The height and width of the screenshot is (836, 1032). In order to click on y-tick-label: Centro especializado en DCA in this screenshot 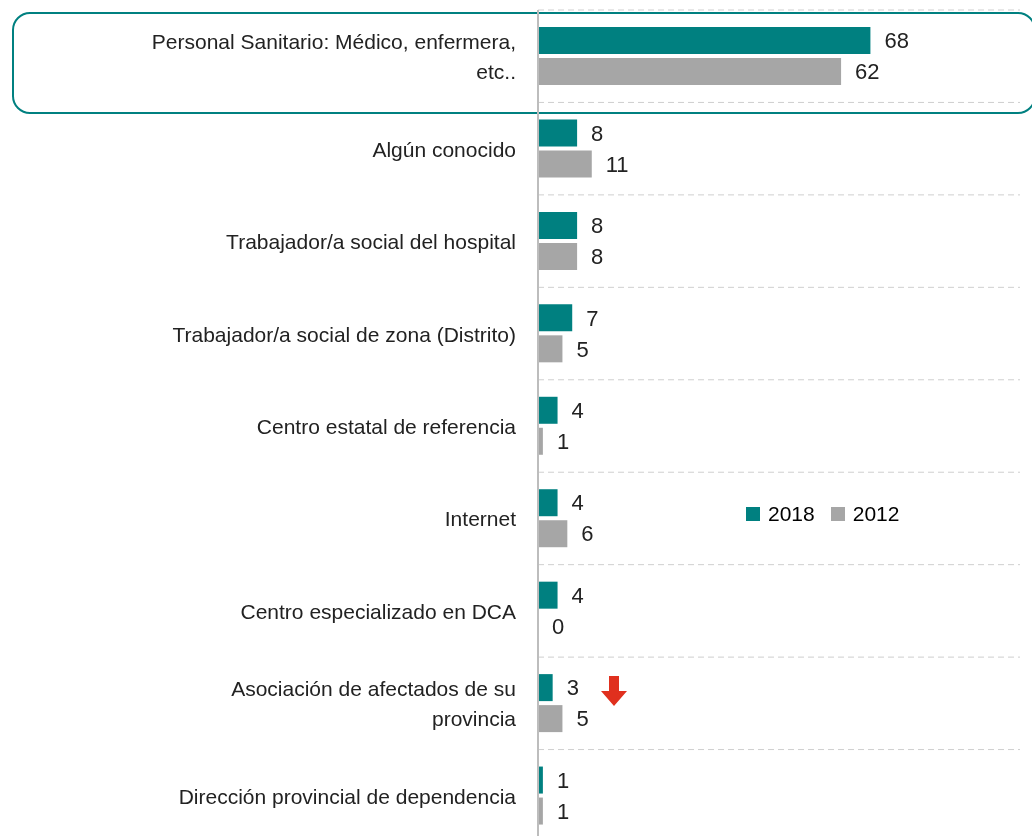, I will do `click(378, 611)`.